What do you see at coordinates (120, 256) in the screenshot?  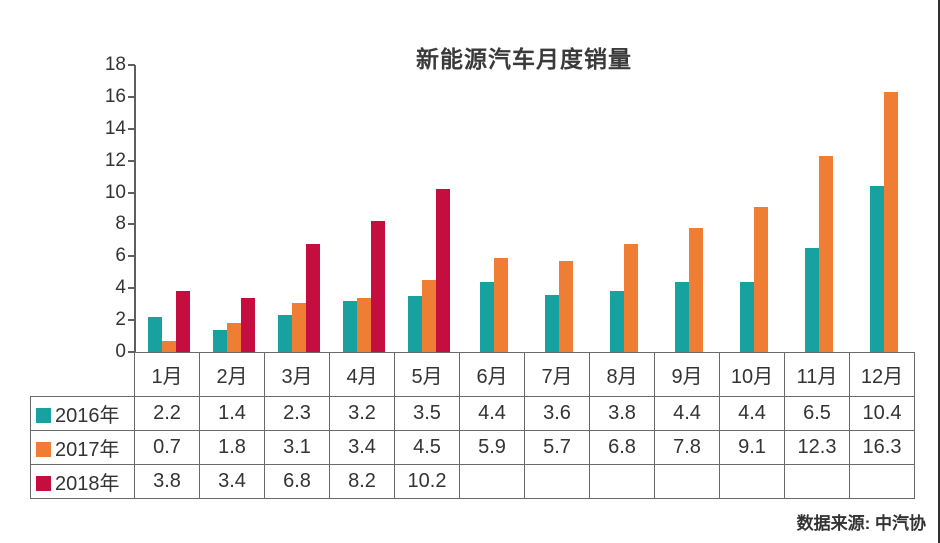 I see `y-axis-label-6: 6` at bounding box center [120, 256].